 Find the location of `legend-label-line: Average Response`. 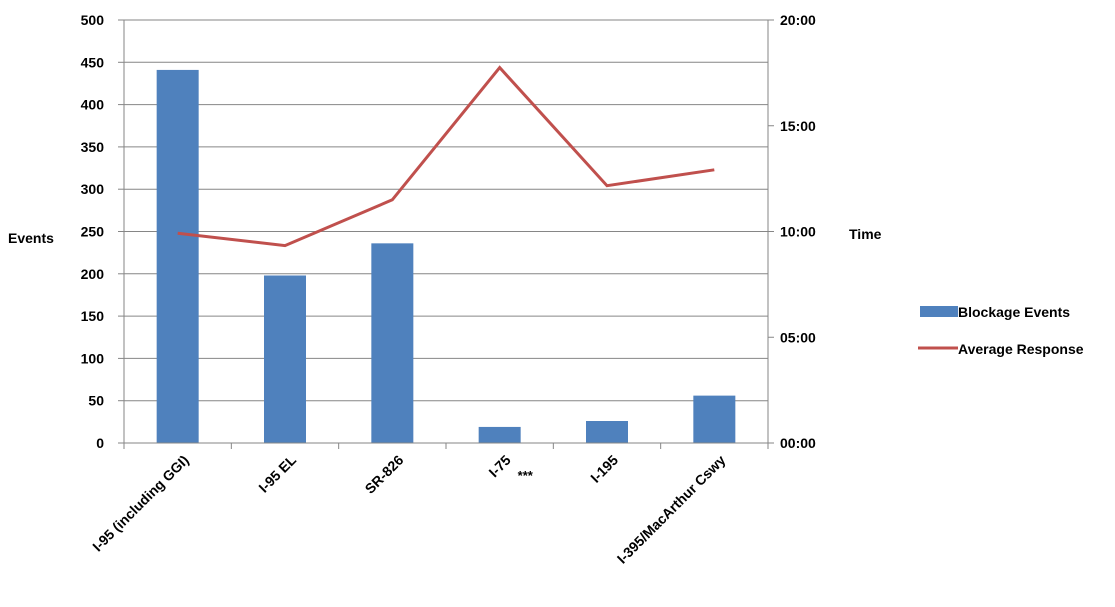

legend-label-line: Average Response is located at coordinates (1021, 349).